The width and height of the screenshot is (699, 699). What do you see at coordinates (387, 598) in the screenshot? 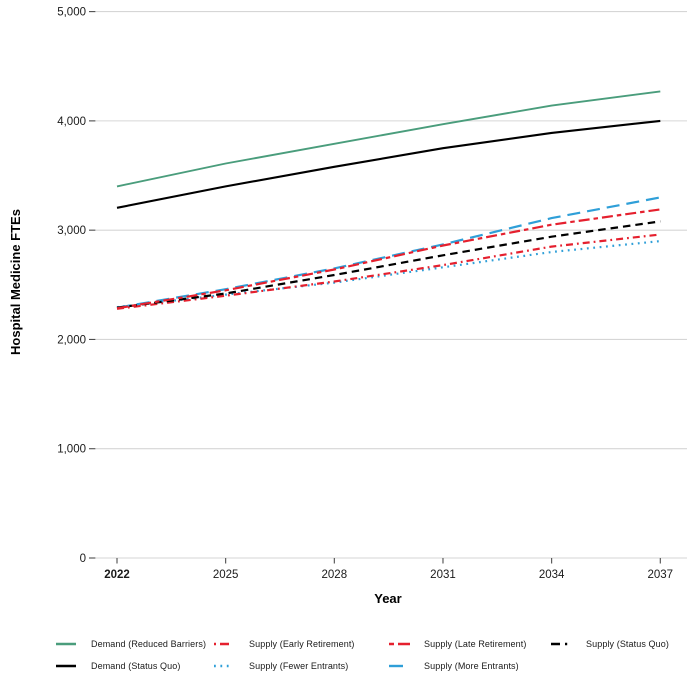
I see `x-axis-title: Year` at bounding box center [387, 598].